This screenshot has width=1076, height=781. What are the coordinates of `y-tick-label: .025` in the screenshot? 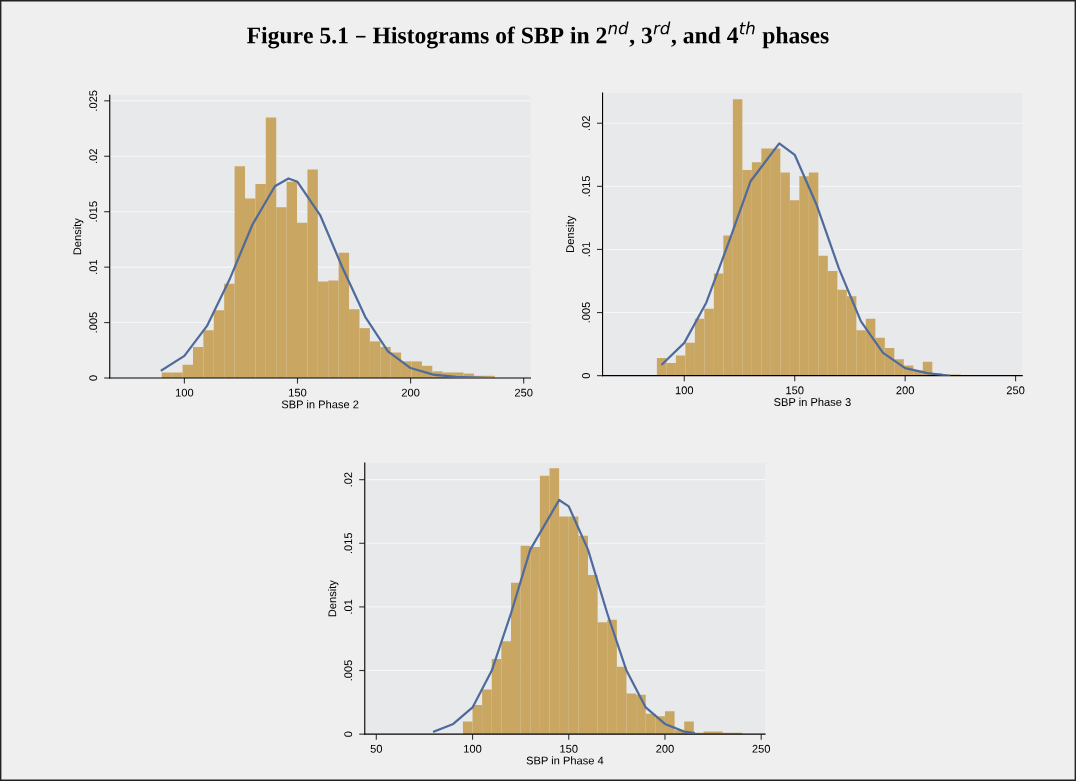 It's located at (93, 100).